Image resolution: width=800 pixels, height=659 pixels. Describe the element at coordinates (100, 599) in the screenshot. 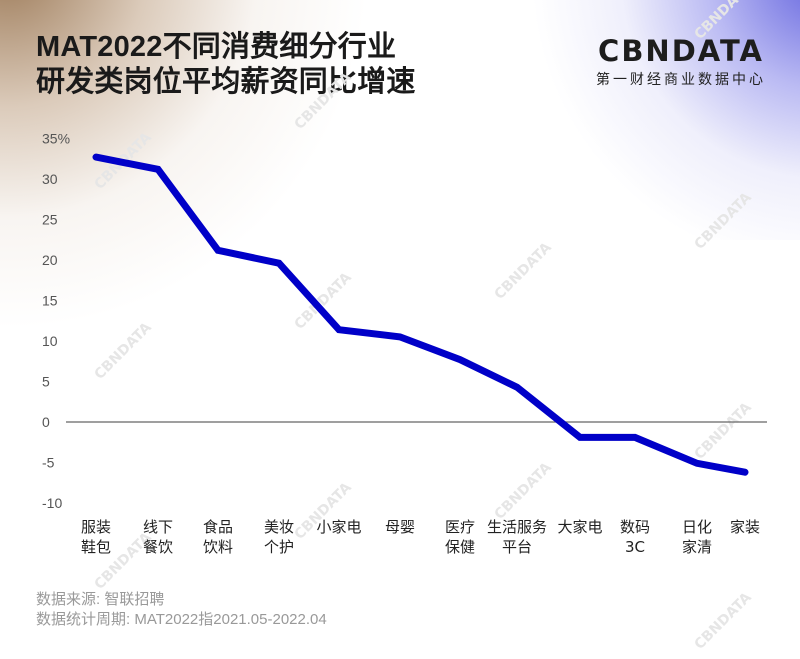

I see `data-source: 数据来源: 智联招聘` at that location.